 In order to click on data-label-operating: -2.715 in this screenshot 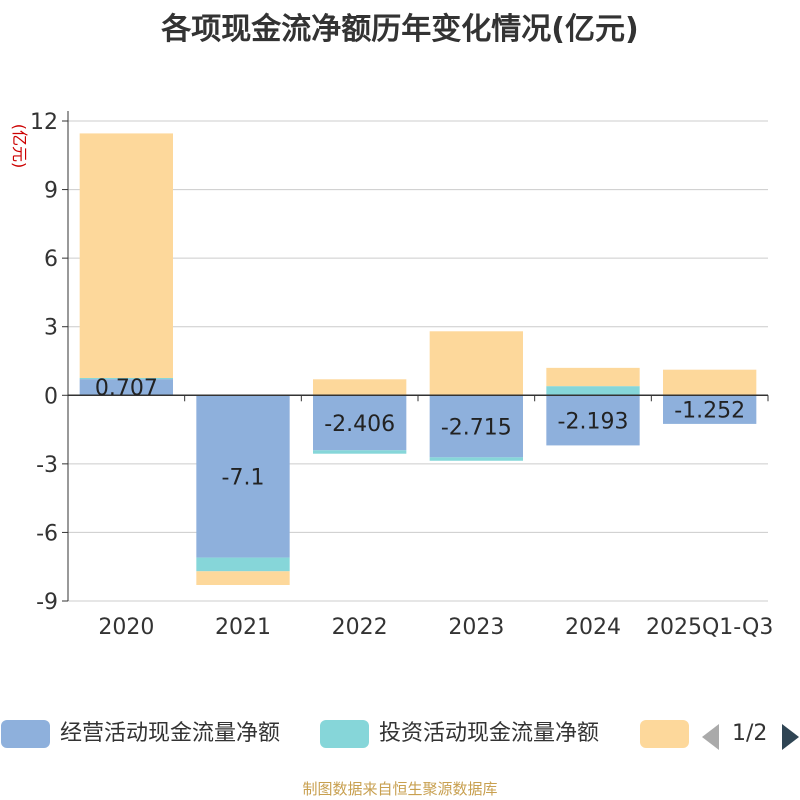, I will do `click(476, 427)`.